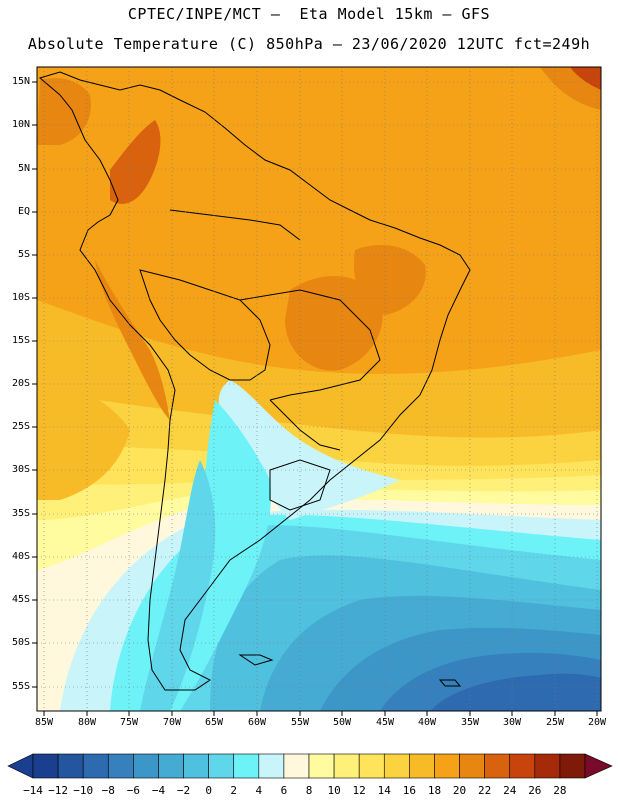 This screenshot has width=618, height=800. What do you see at coordinates (208, 790) in the screenshot?
I see `colorbar-label: 0` at bounding box center [208, 790].